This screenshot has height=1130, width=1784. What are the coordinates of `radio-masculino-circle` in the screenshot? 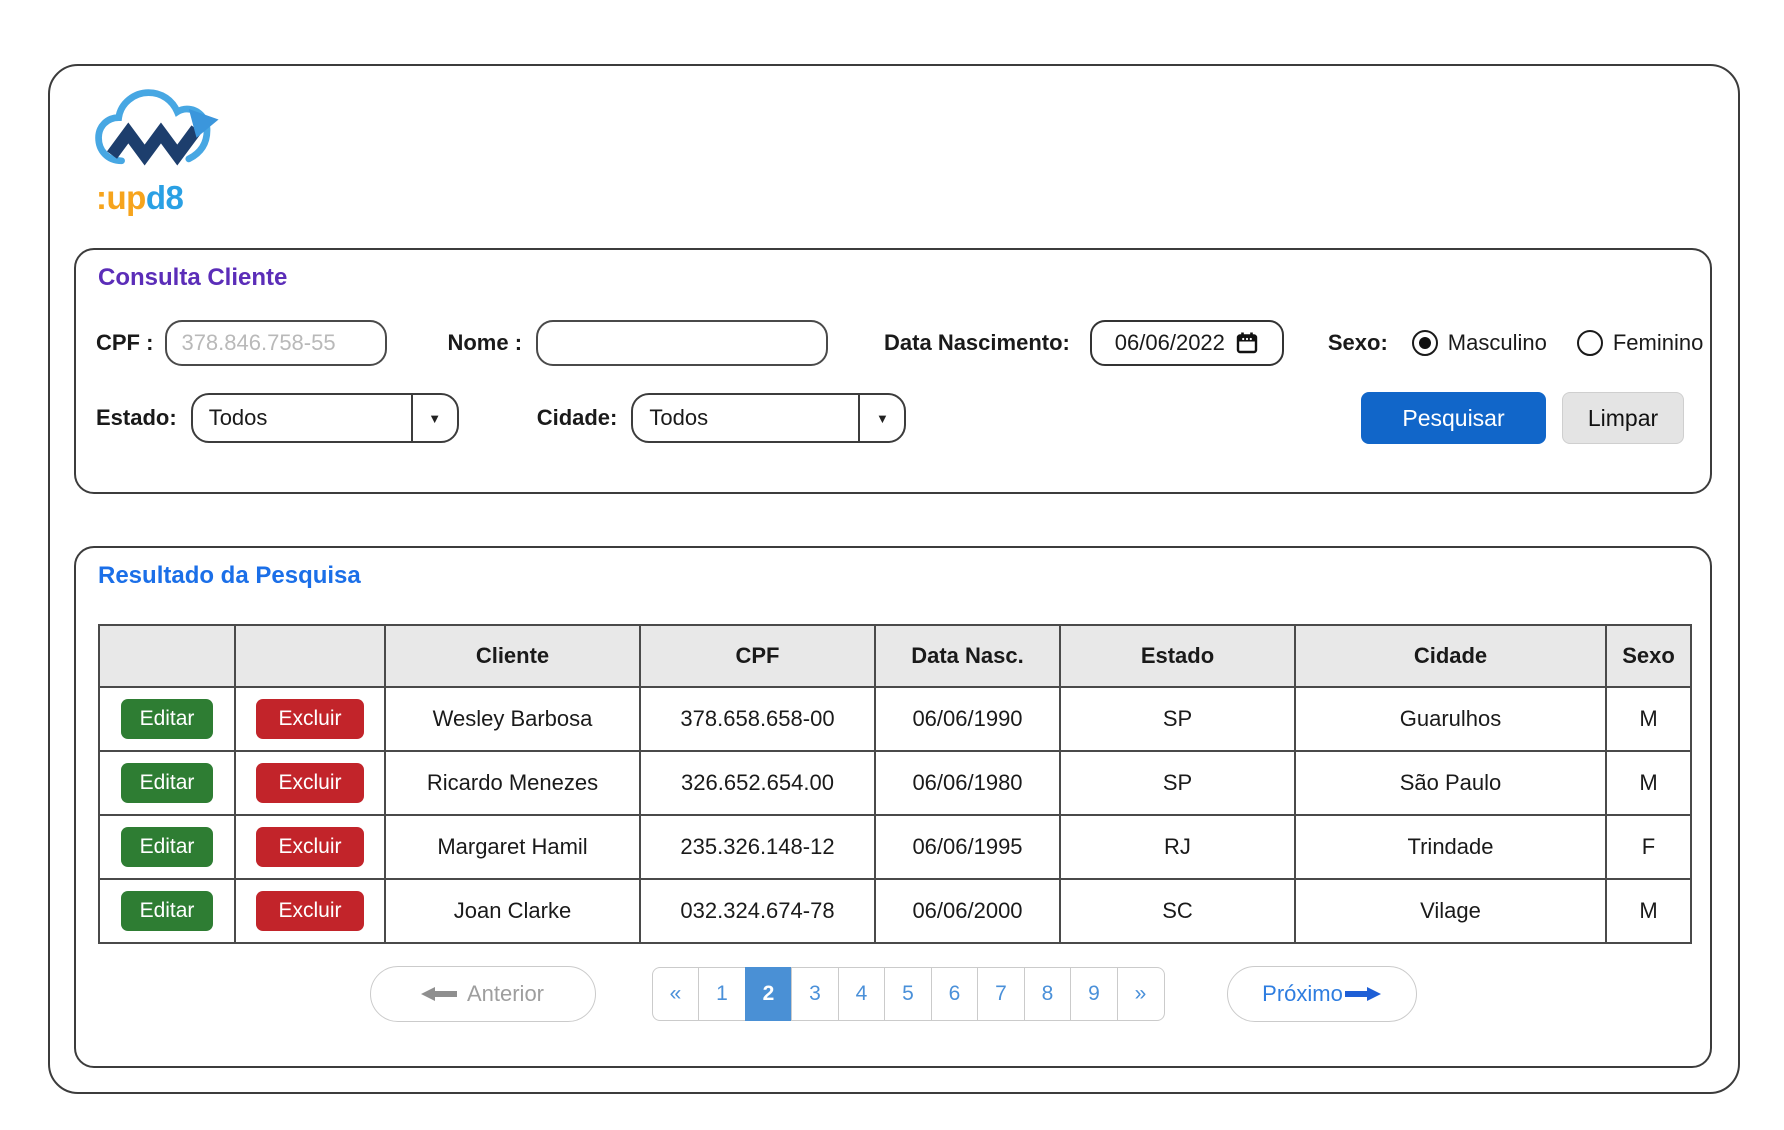 It's located at (1424, 343).